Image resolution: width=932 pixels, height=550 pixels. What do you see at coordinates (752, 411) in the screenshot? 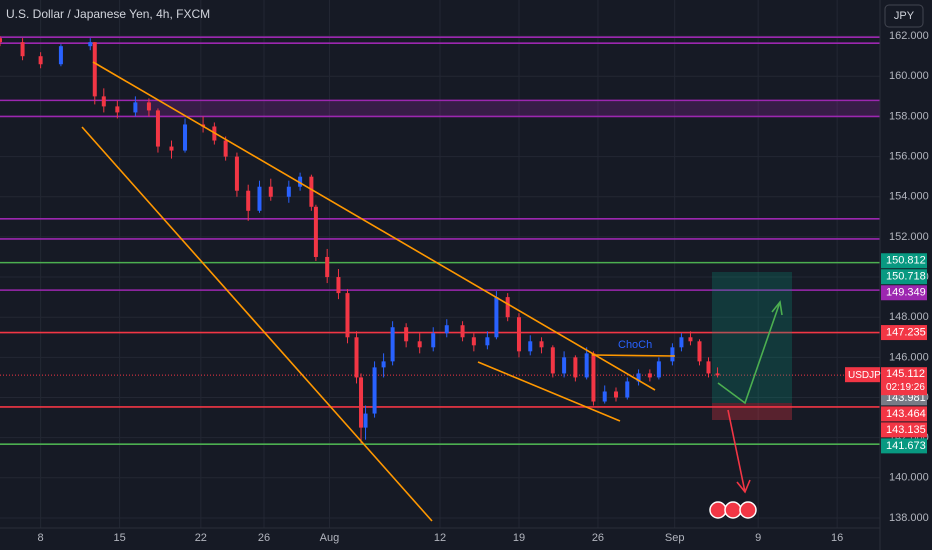
I see `loss-zone` at bounding box center [752, 411].